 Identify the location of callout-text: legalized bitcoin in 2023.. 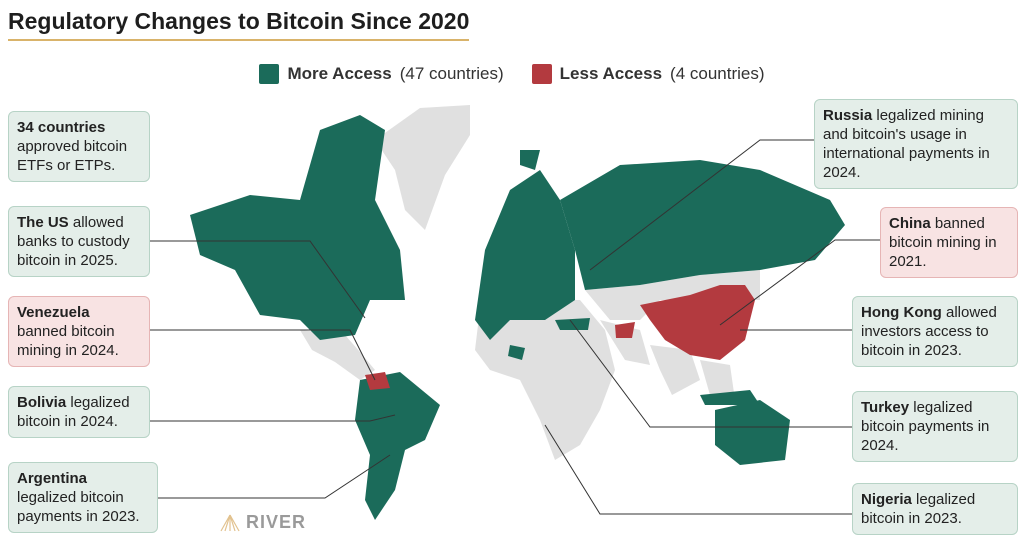
(918, 509).